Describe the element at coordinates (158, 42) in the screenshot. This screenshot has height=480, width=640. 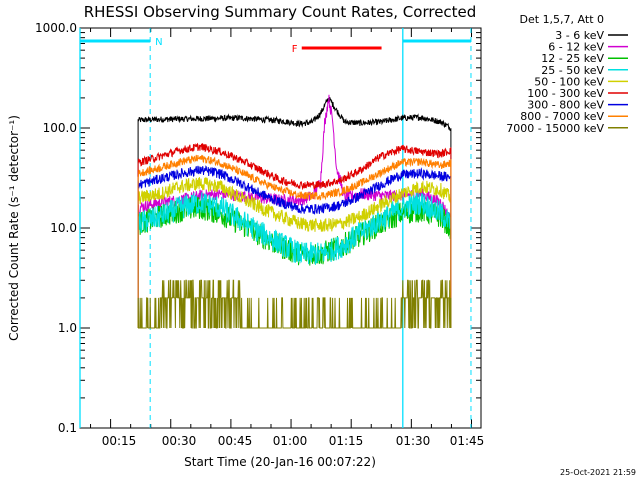
I see `flag-label-n: N` at that location.